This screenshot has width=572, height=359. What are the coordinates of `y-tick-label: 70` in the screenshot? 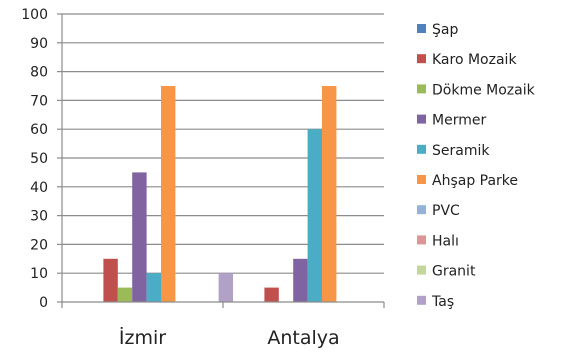 It's located at (39, 101).